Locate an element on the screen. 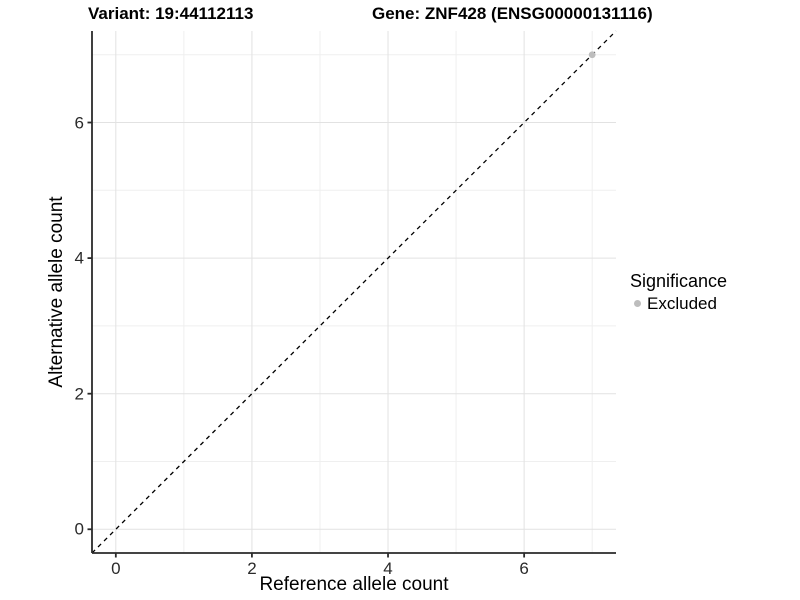  y-tick-label: 4 is located at coordinates (79, 258).